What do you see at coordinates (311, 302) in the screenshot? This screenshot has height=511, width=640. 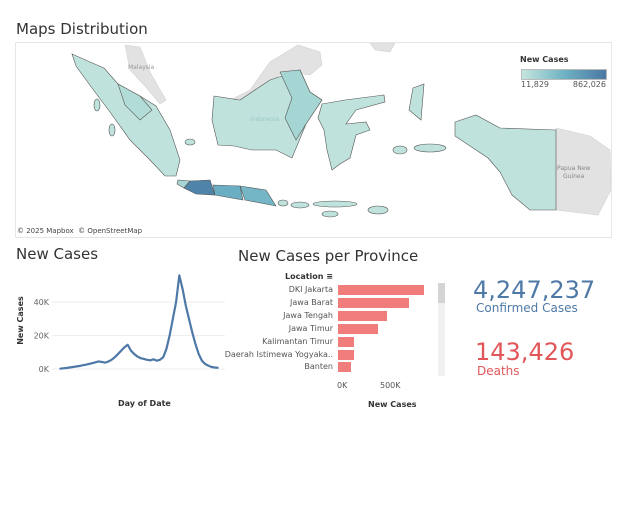 I see `category-label: Jawa Barat` at bounding box center [311, 302].